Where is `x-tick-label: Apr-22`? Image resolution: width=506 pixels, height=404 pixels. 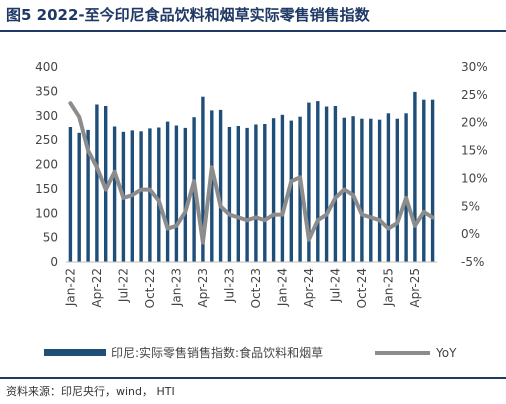
x-tick-label: Apr-22 is located at coordinates (97, 288).